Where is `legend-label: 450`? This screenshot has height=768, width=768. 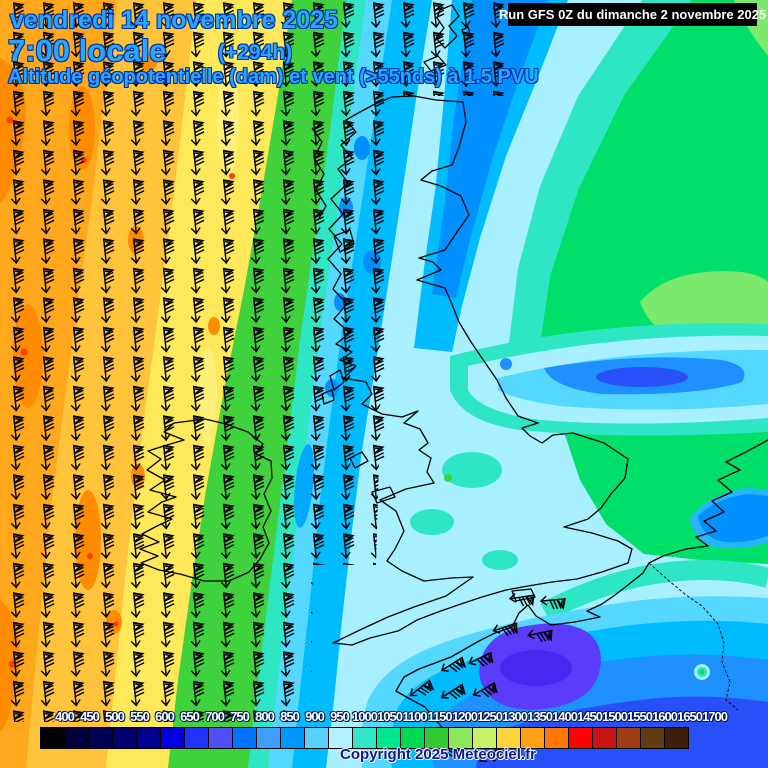 legend-label: 450 is located at coordinates (90, 716).